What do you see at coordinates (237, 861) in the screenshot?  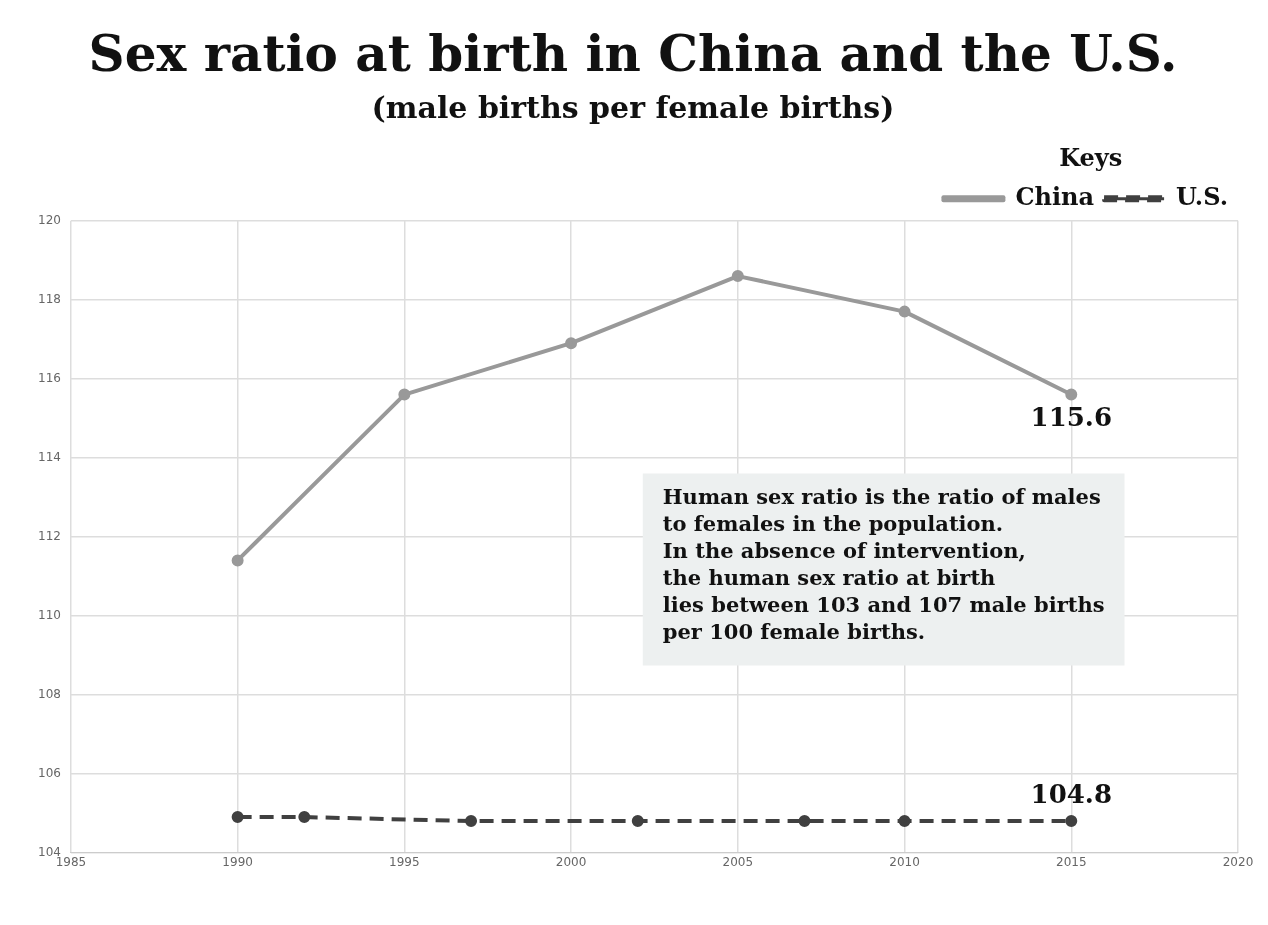 I see `x-tick-label: 1990` at bounding box center [237, 861].